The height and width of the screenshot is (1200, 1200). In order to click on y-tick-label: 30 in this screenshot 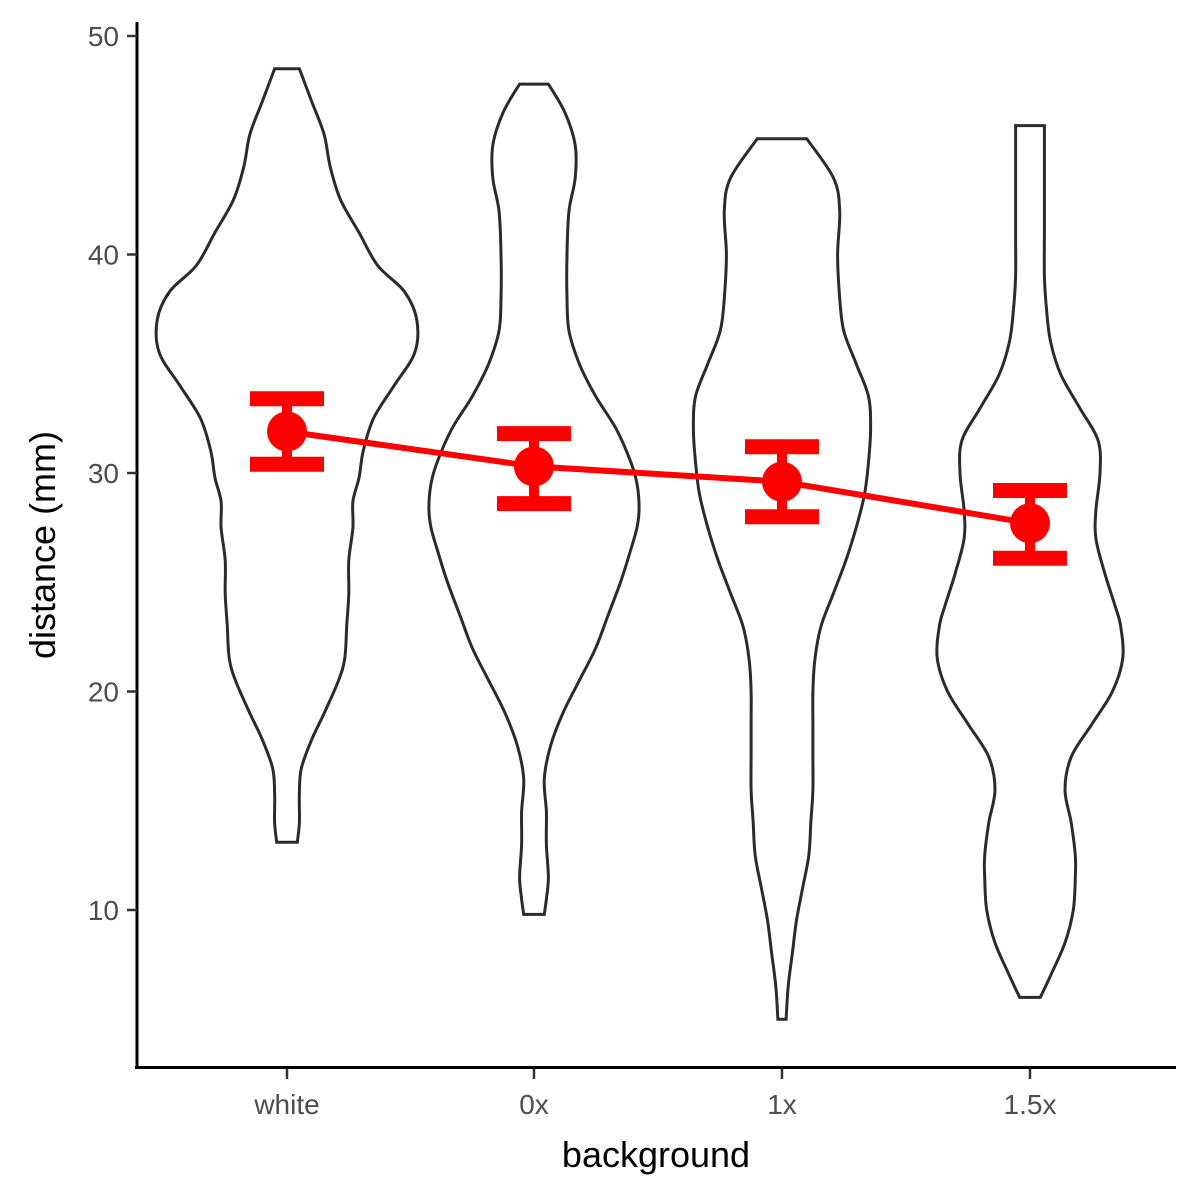, I will do `click(103, 473)`.